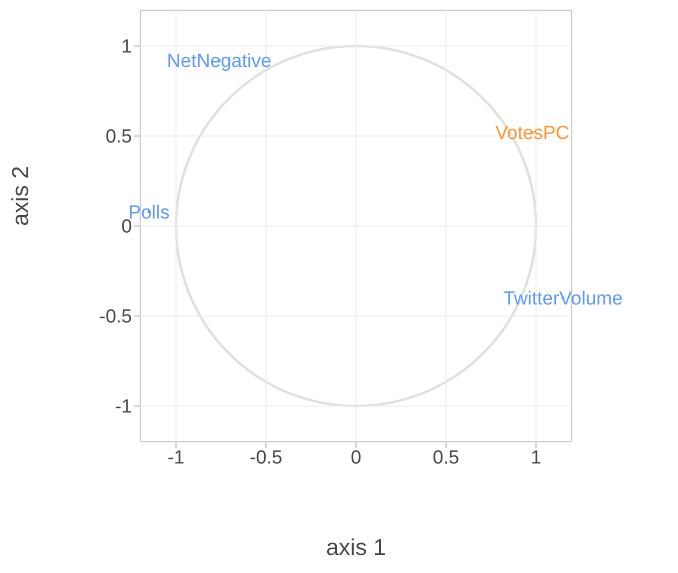  I want to click on series-label: VotesPC, so click(532, 133).